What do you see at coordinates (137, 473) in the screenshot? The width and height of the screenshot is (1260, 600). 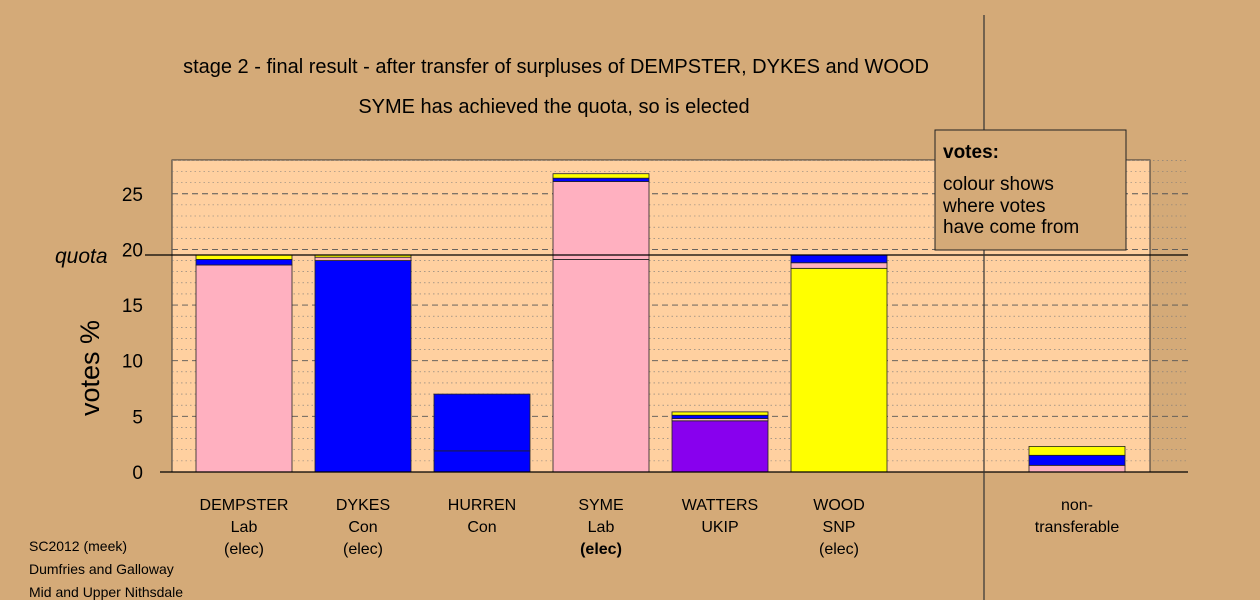 I see `y-tick-label: 0` at bounding box center [137, 473].